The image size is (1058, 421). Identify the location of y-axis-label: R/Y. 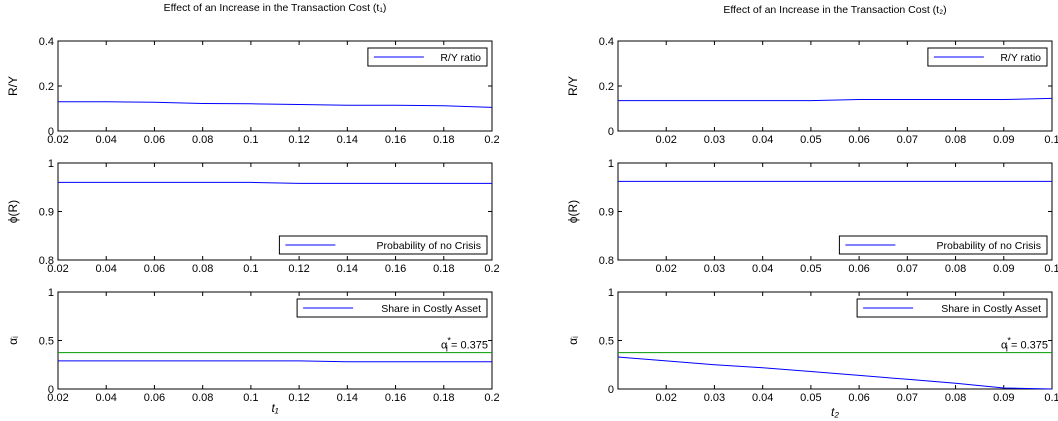
(573, 86).